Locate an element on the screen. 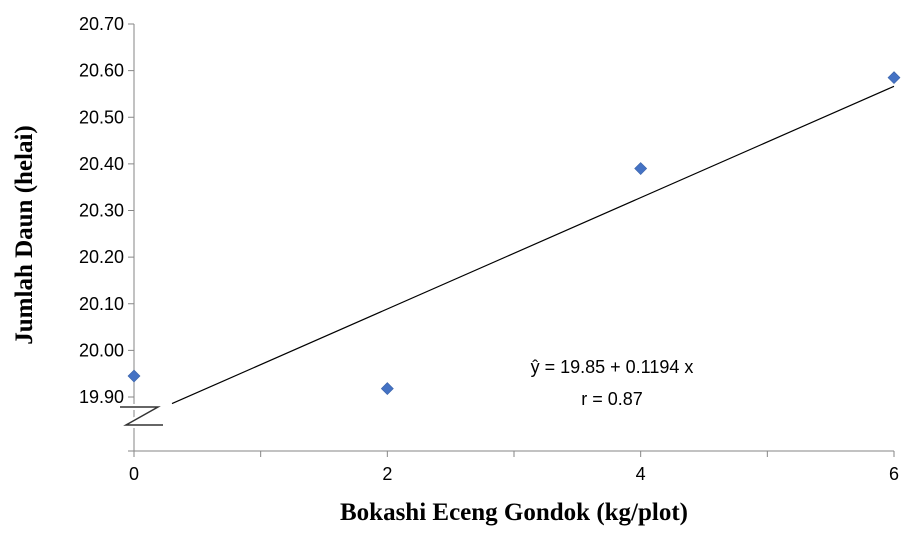 Image resolution: width=906 pixels, height=539 pixels. y-tick-label: 20.50 is located at coordinates (101, 117).